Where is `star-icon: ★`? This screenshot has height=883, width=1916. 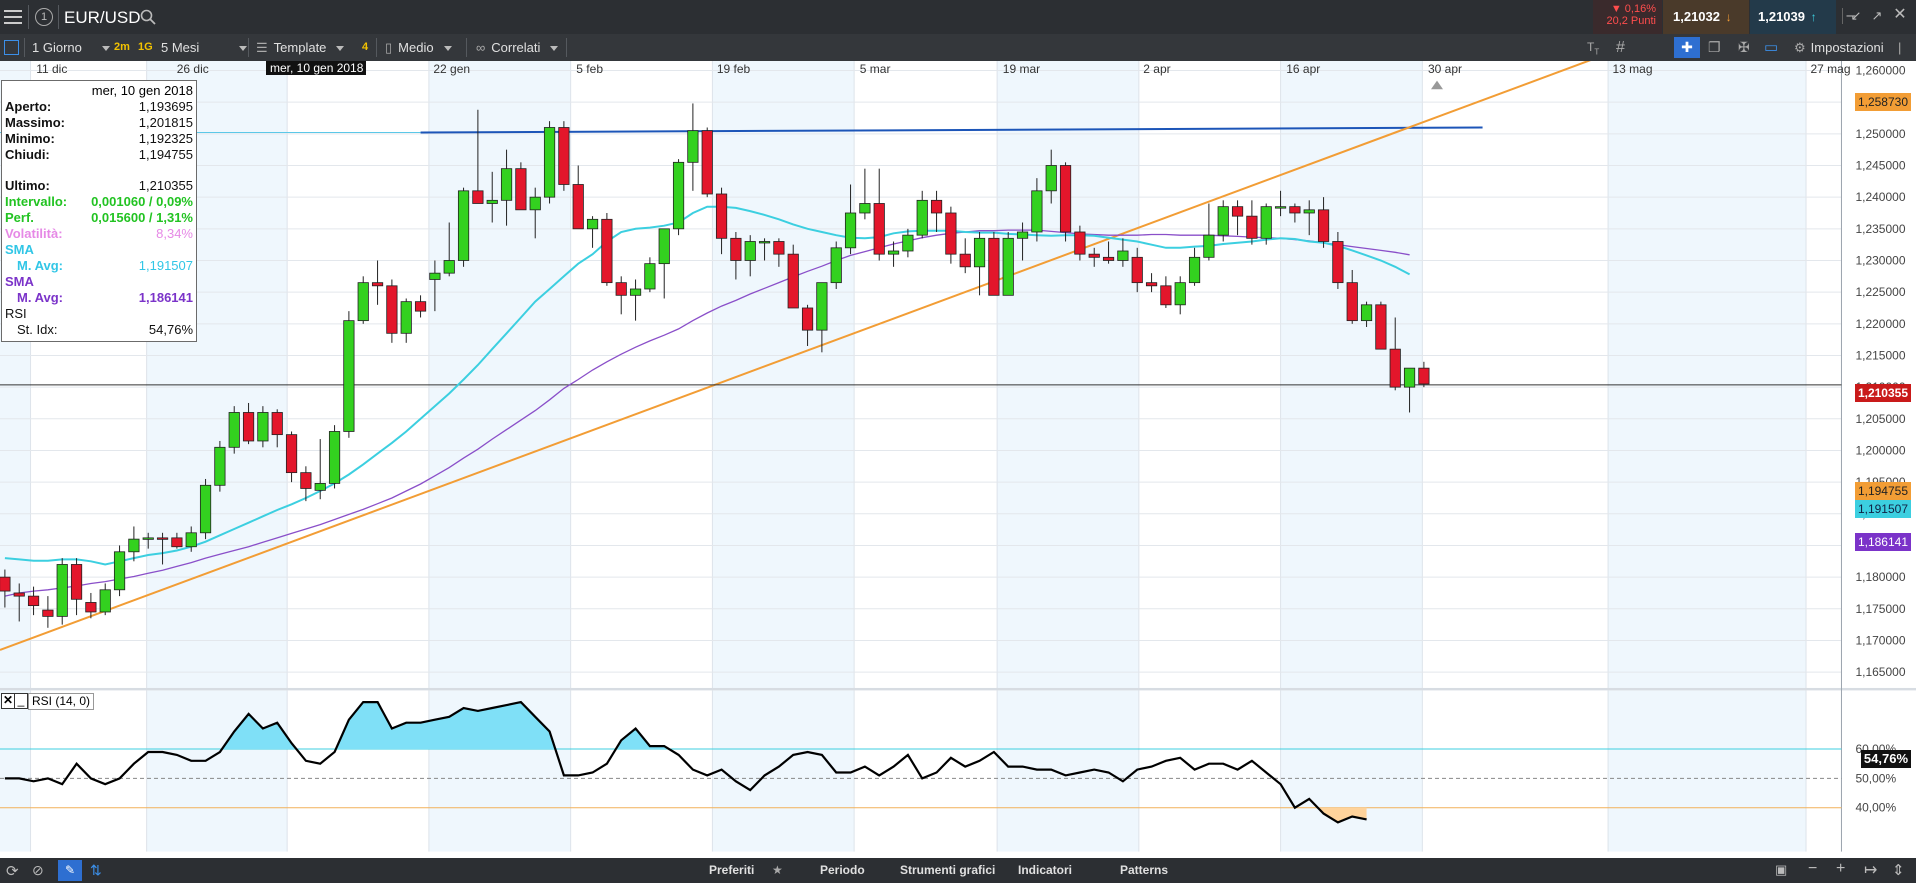
star-icon: ★ is located at coordinates (777, 870).